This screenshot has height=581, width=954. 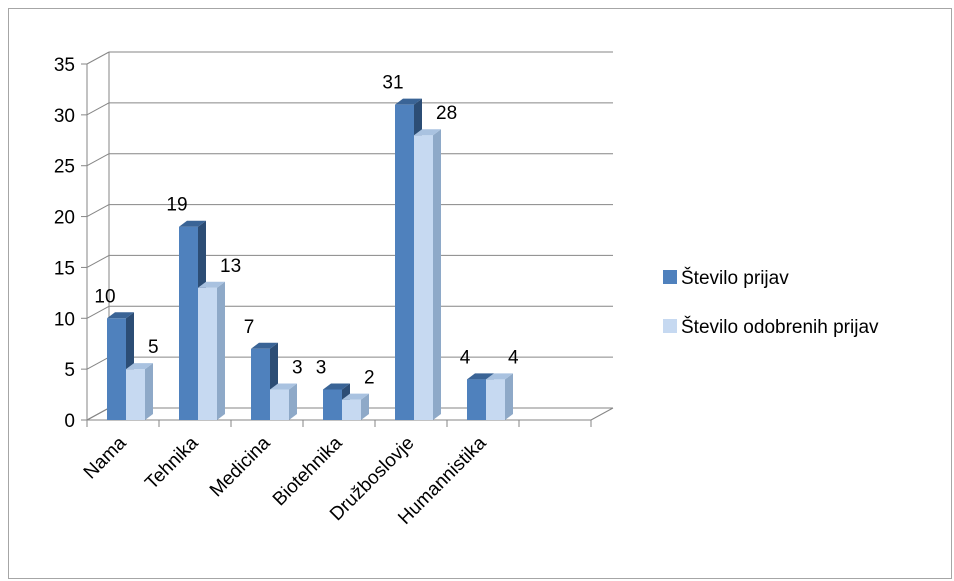 What do you see at coordinates (64, 319) in the screenshot?
I see `y-tick-label: 10` at bounding box center [64, 319].